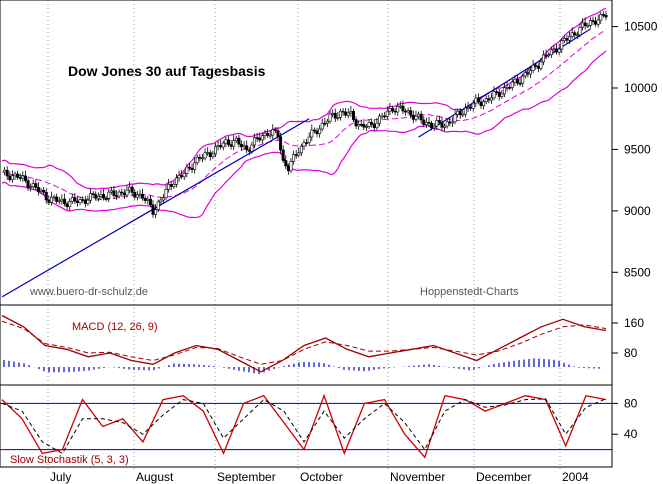 The width and height of the screenshot is (663, 484). I want to click on x-tick-label: 2004, so click(575, 477).